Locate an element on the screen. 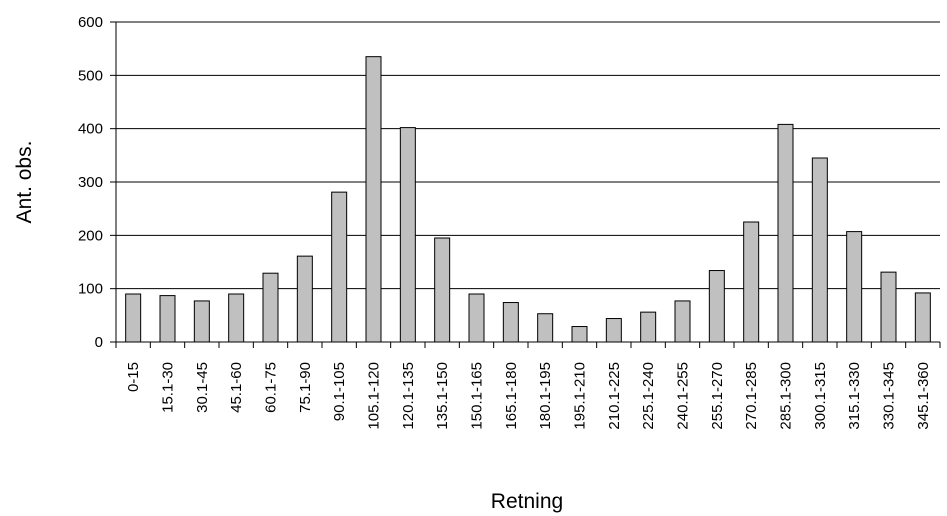 This screenshot has width=947, height=516. bar-120.1-135 is located at coordinates (407, 235).